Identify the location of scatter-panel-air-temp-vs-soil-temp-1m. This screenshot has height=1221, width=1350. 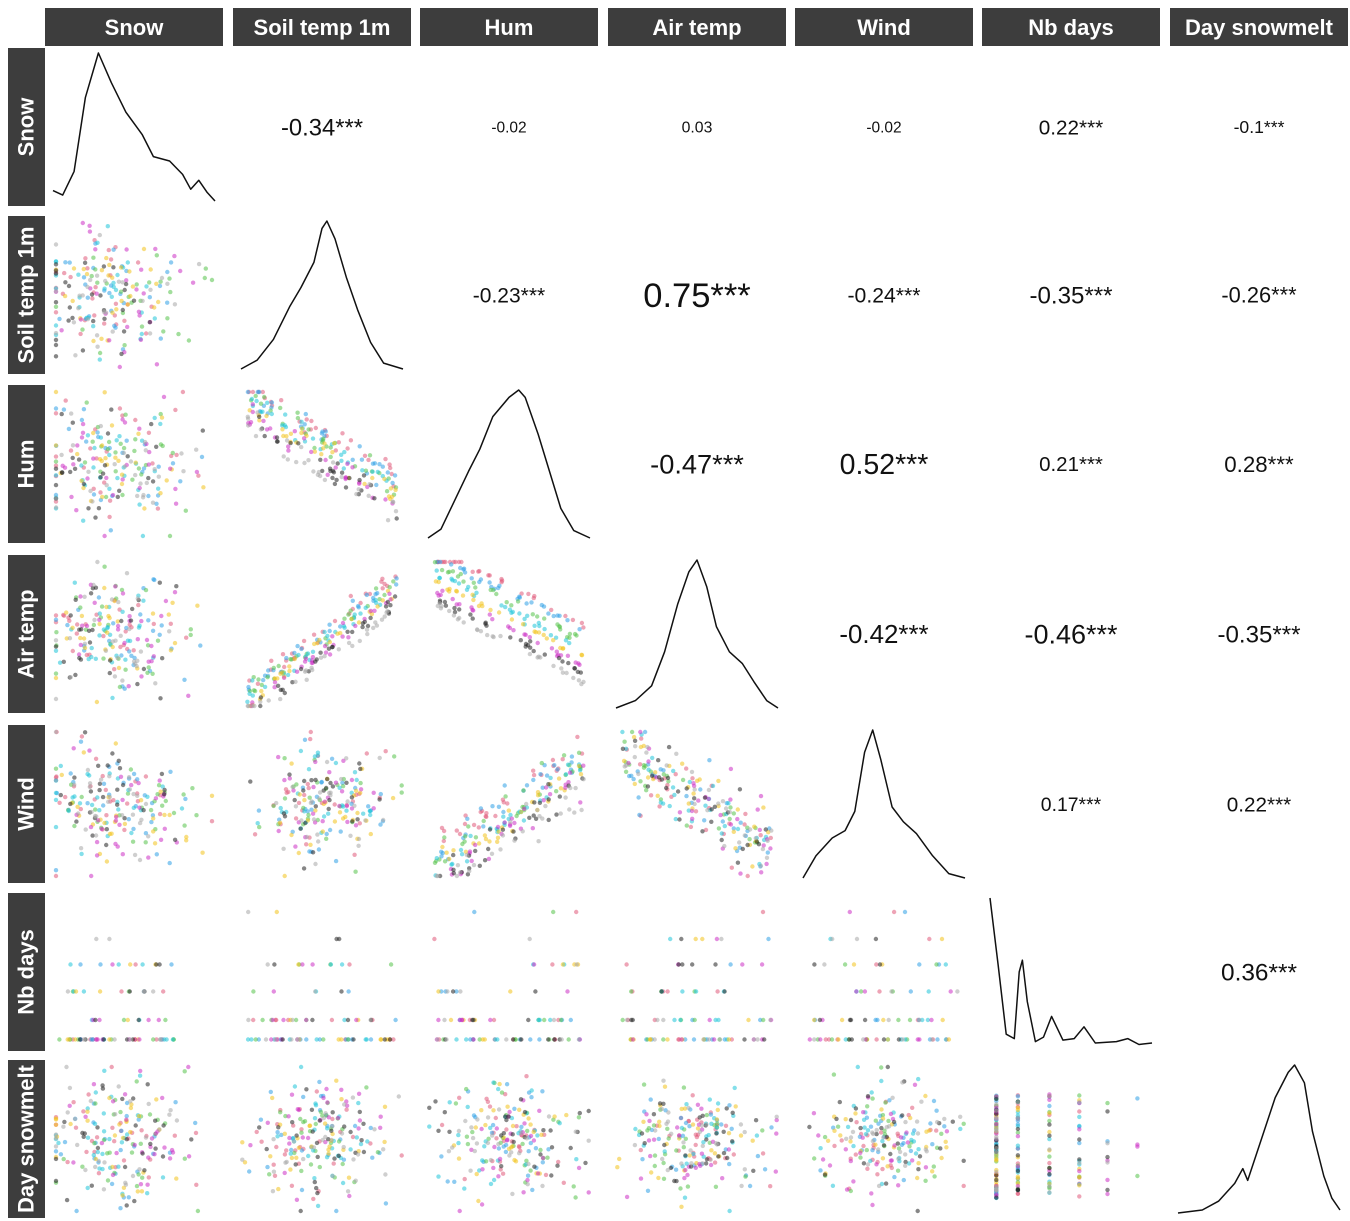
(322, 641).